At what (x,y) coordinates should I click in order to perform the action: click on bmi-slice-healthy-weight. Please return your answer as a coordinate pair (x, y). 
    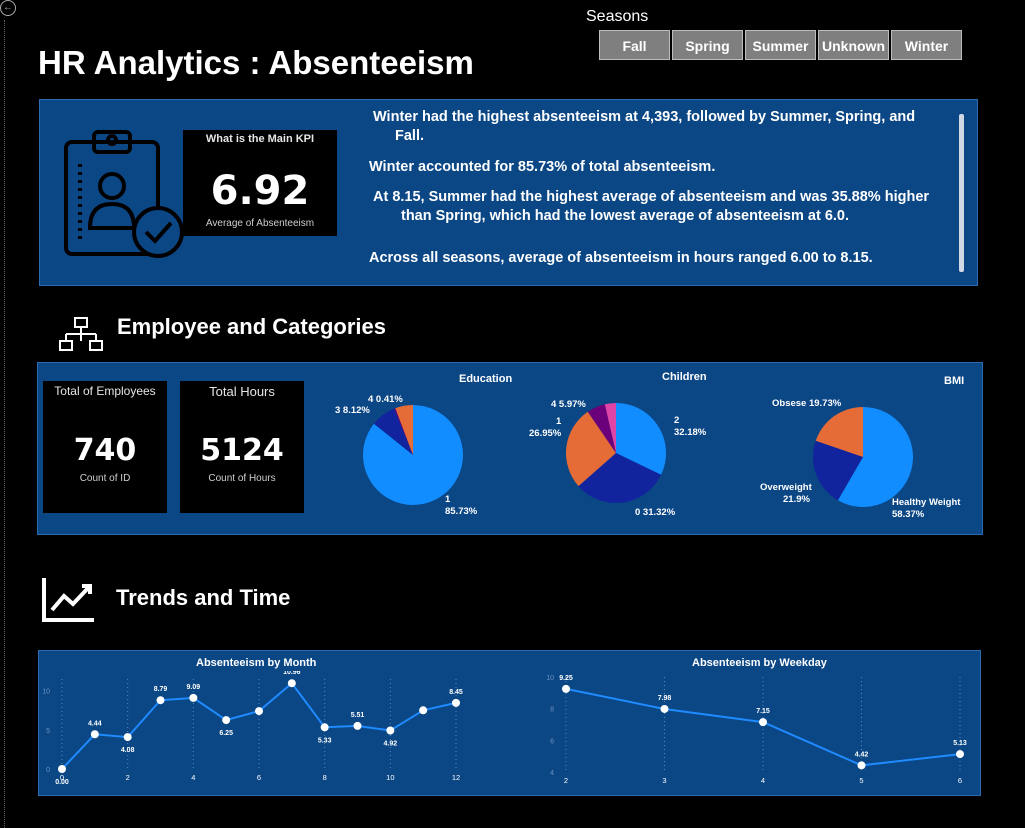
    Looking at the image, I should click on (875, 457).